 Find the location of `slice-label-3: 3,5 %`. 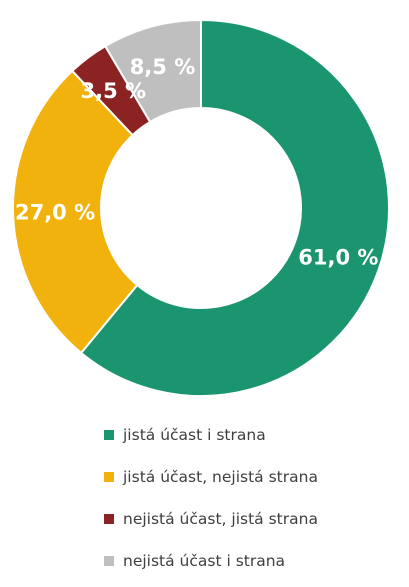

slice-label-3: 3,5 % is located at coordinates (114, 91).